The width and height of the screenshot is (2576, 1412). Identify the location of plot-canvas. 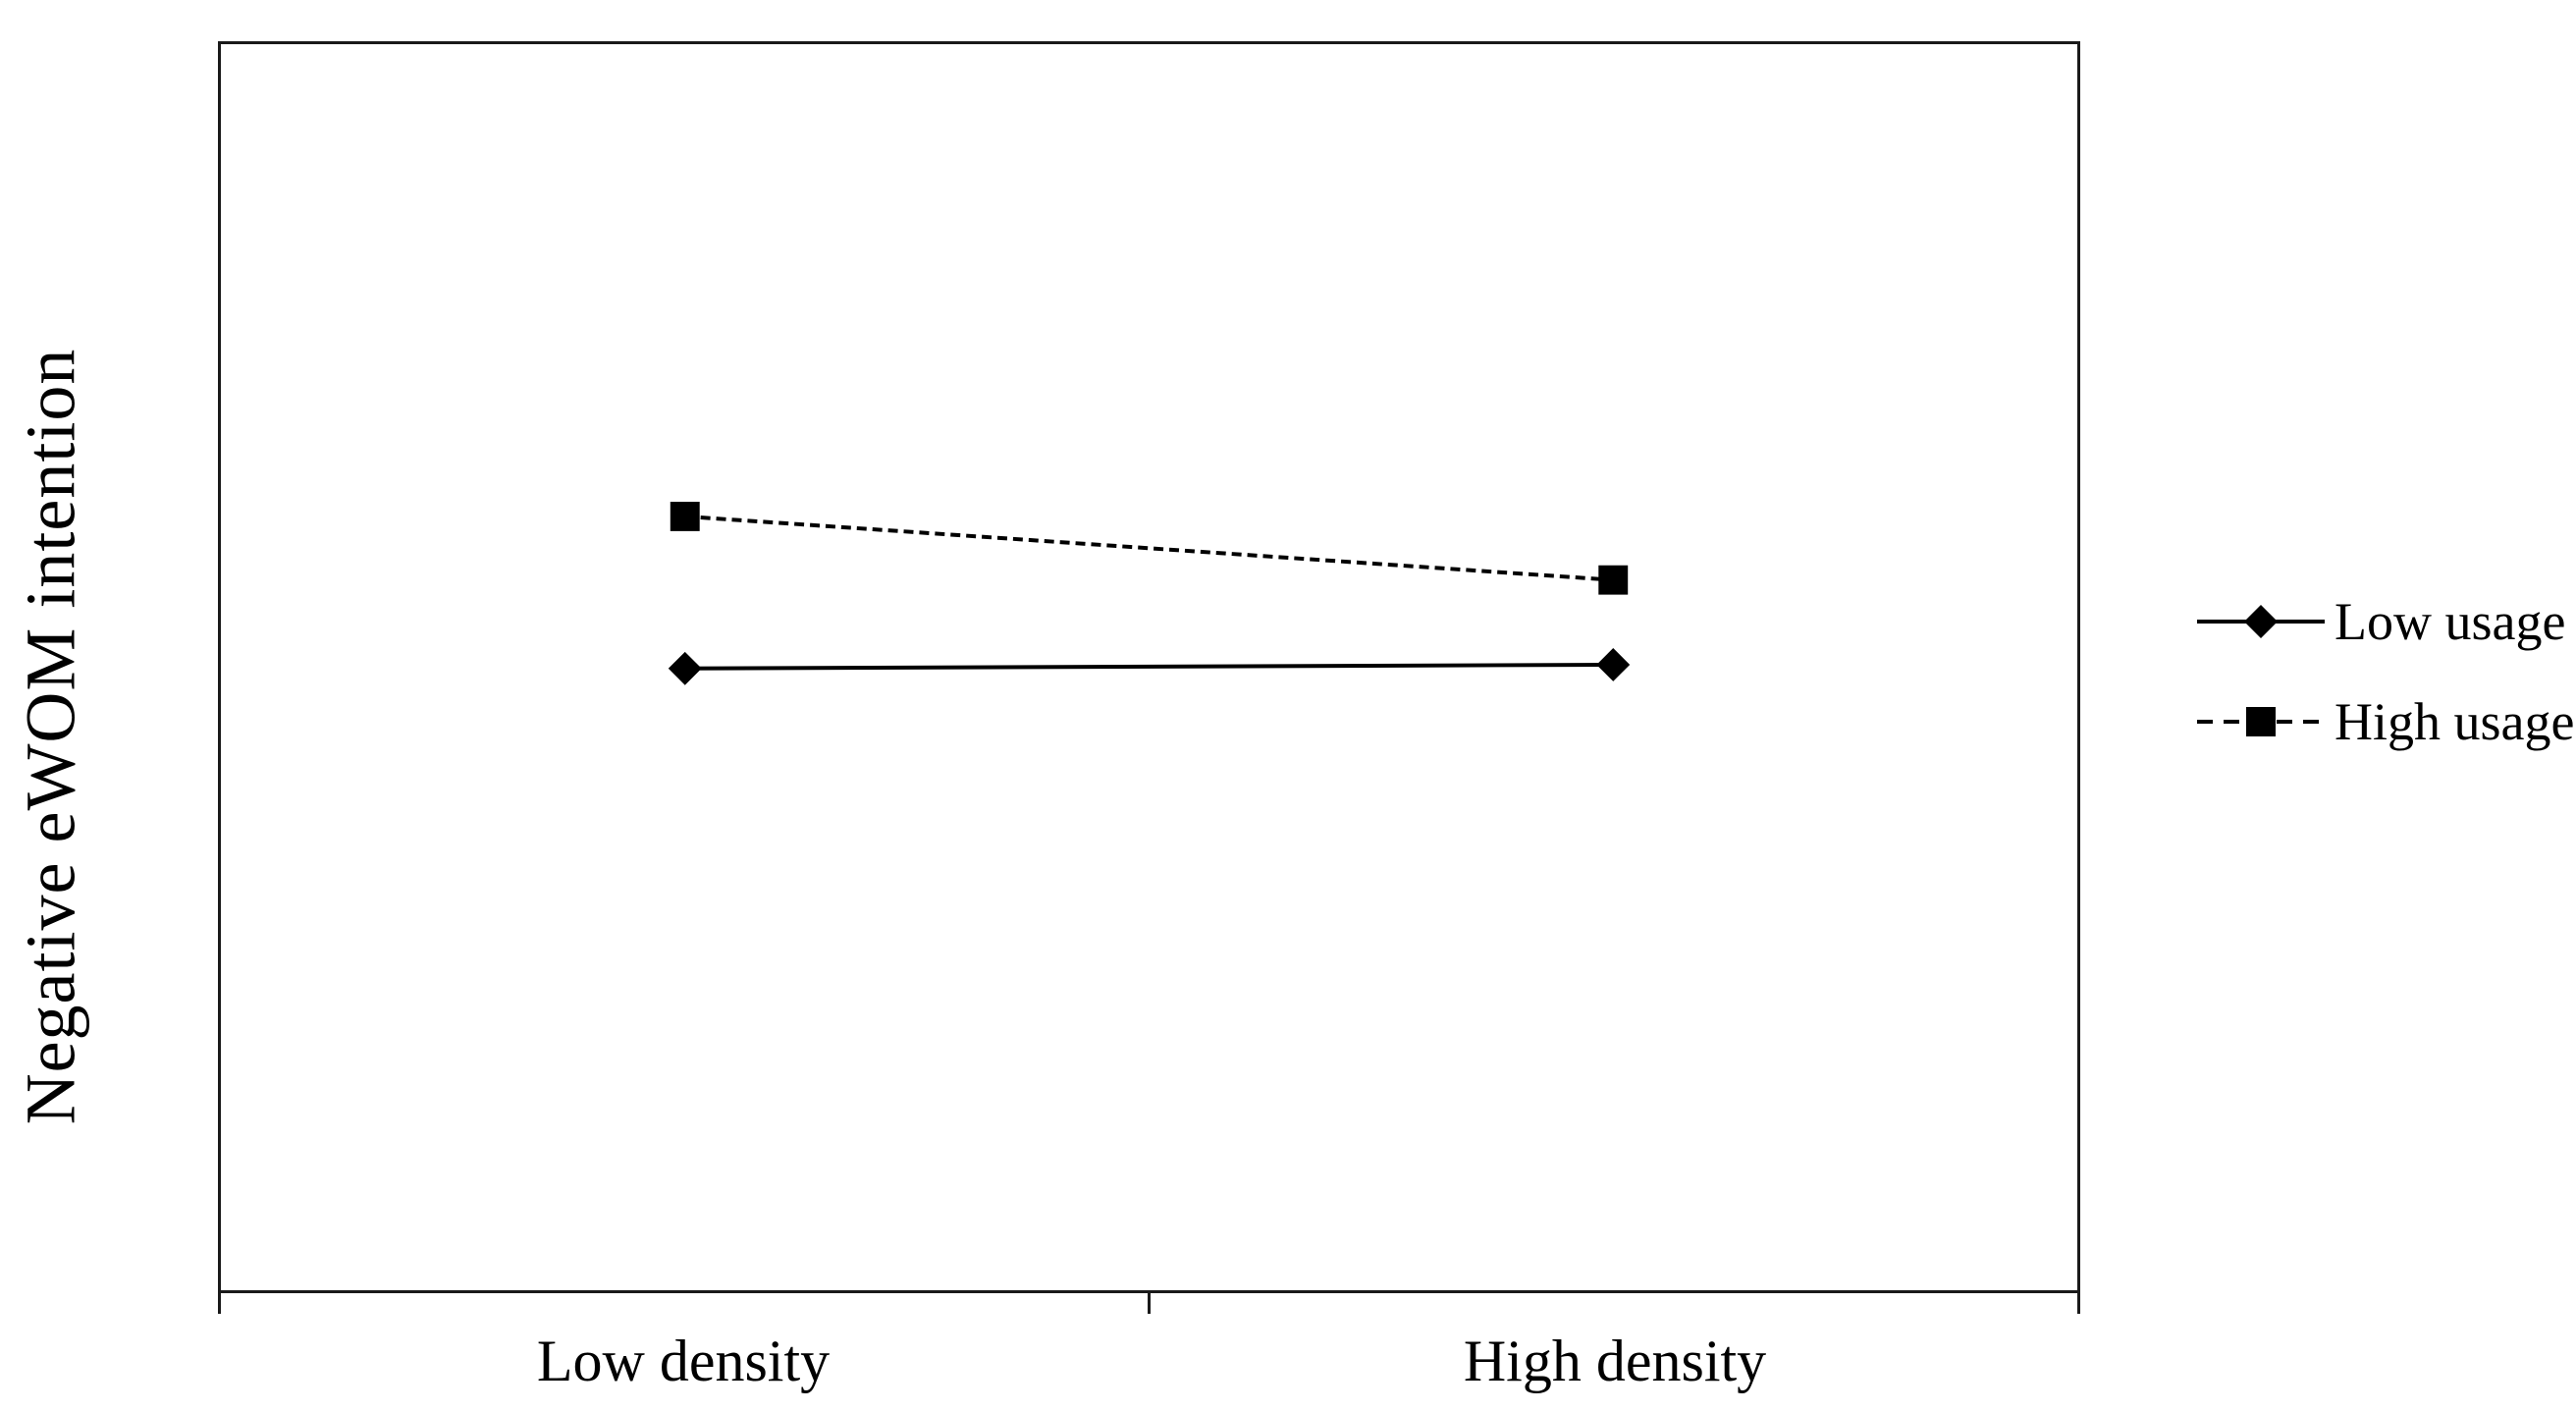
(1149, 593).